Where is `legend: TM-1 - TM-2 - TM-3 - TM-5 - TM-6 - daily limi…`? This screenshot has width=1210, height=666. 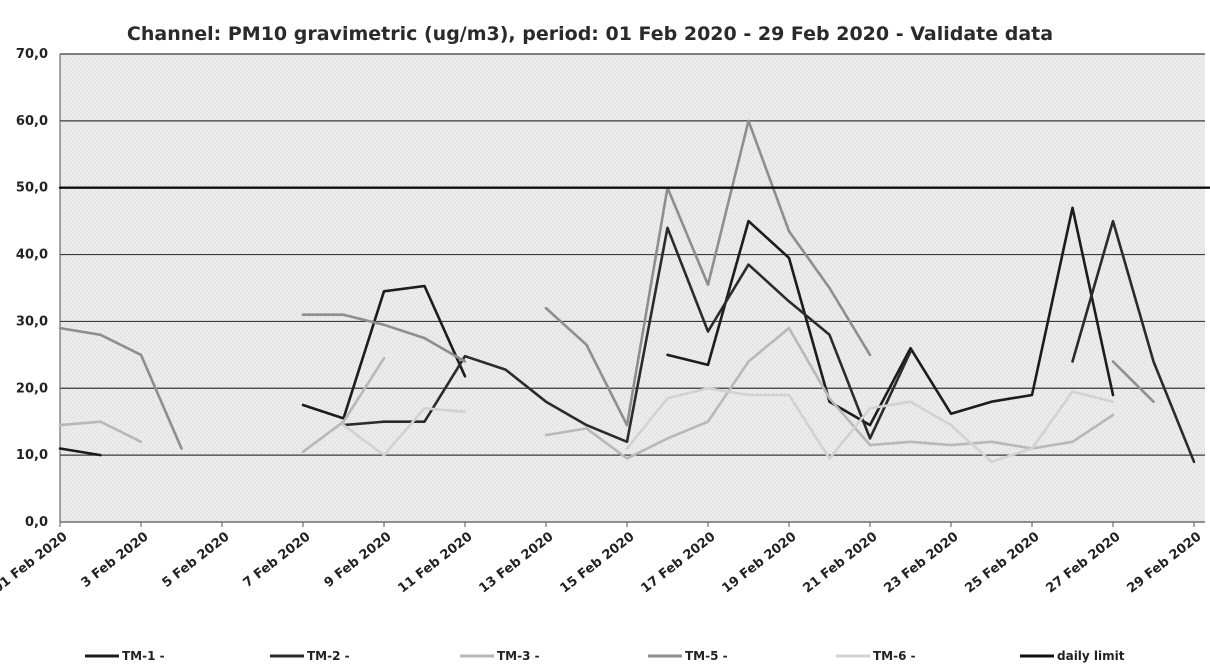
legend: TM-1 - TM-2 - TM-3 - TM-5 - TM-6 - daily limi… is located at coordinates (605, 656).